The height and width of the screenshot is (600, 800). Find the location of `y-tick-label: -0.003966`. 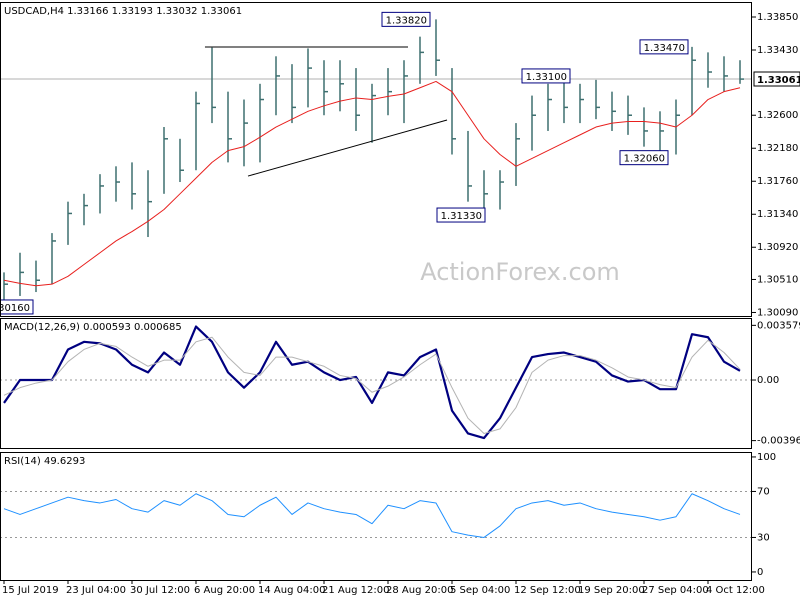

y-tick-label: -0.003966 is located at coordinates (778, 441).